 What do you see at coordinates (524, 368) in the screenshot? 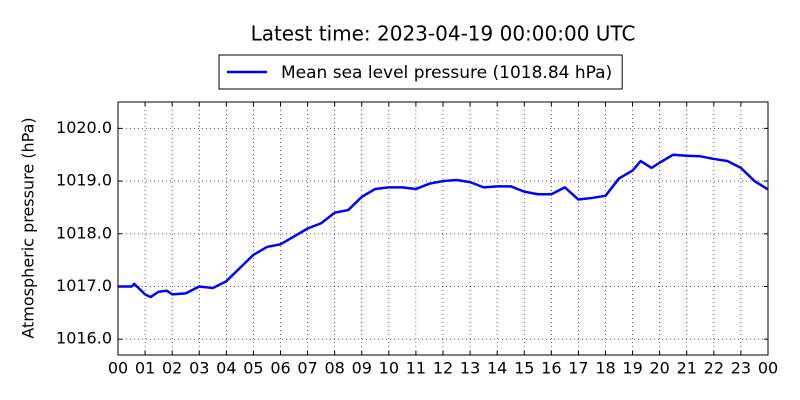
I see `x-tick-label: 15` at bounding box center [524, 368].